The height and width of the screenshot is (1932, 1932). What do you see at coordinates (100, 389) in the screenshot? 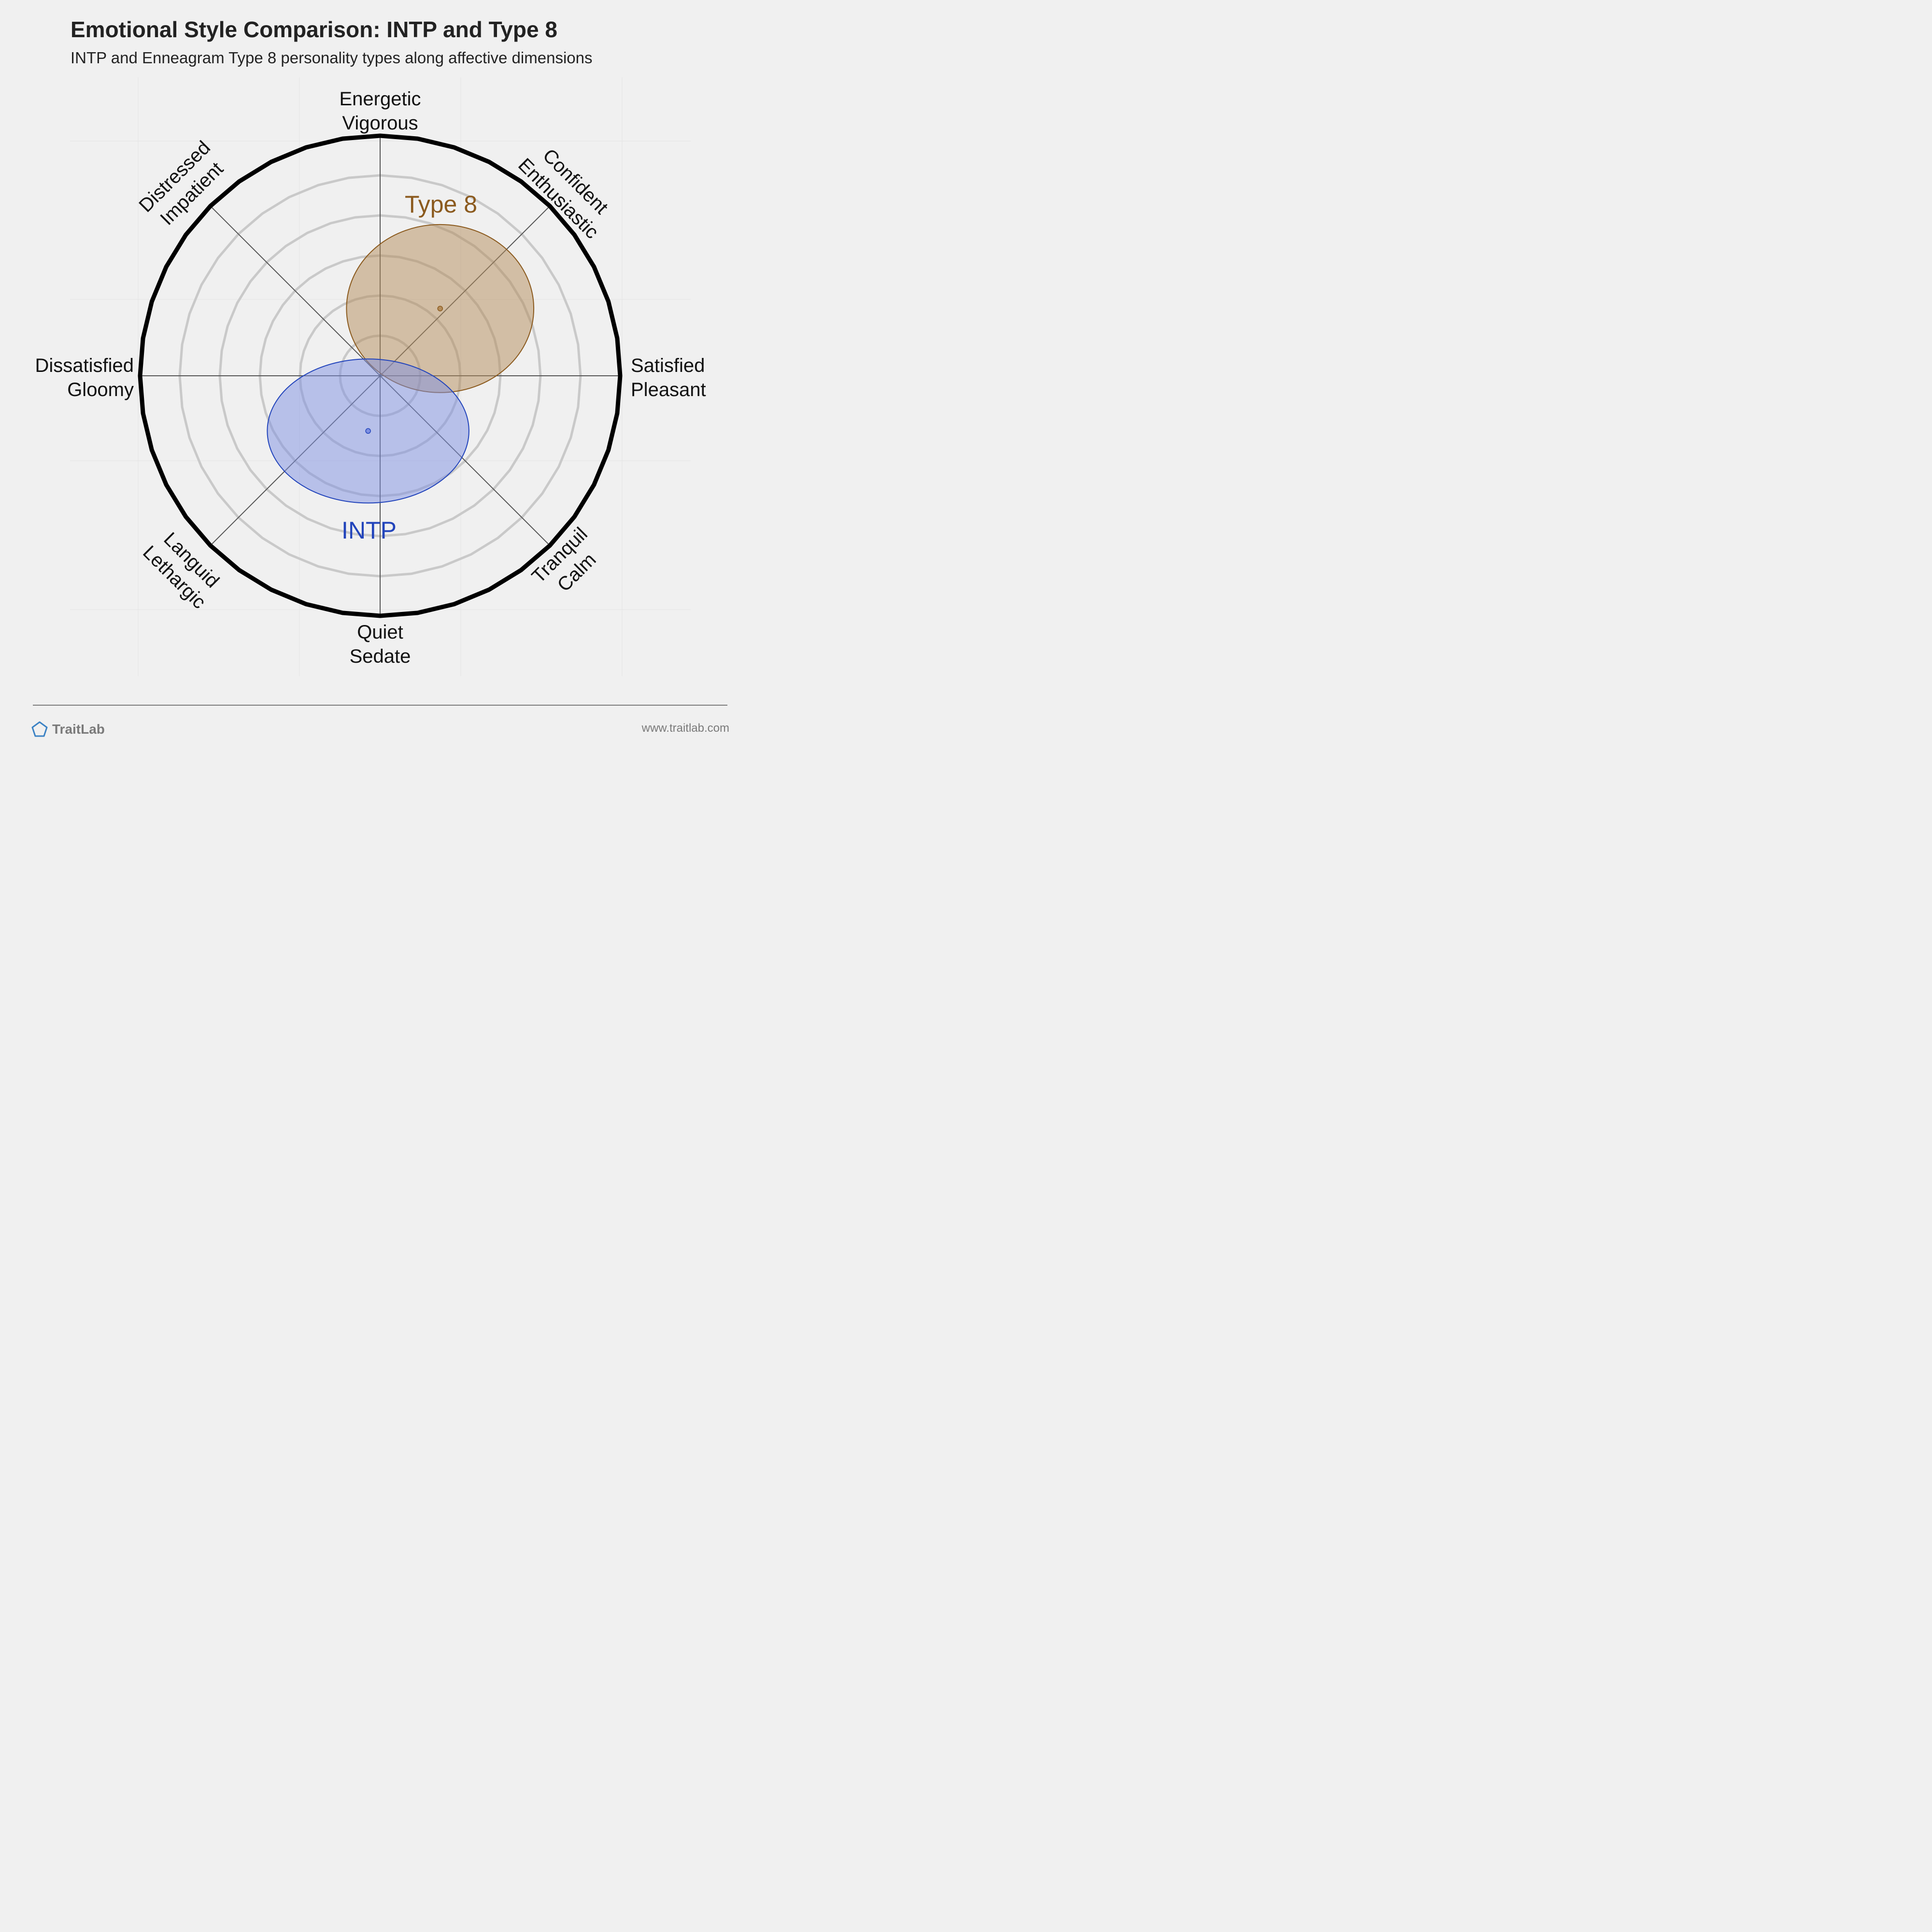
I see `axis-label-left-line-2: Gloomy` at bounding box center [100, 389].